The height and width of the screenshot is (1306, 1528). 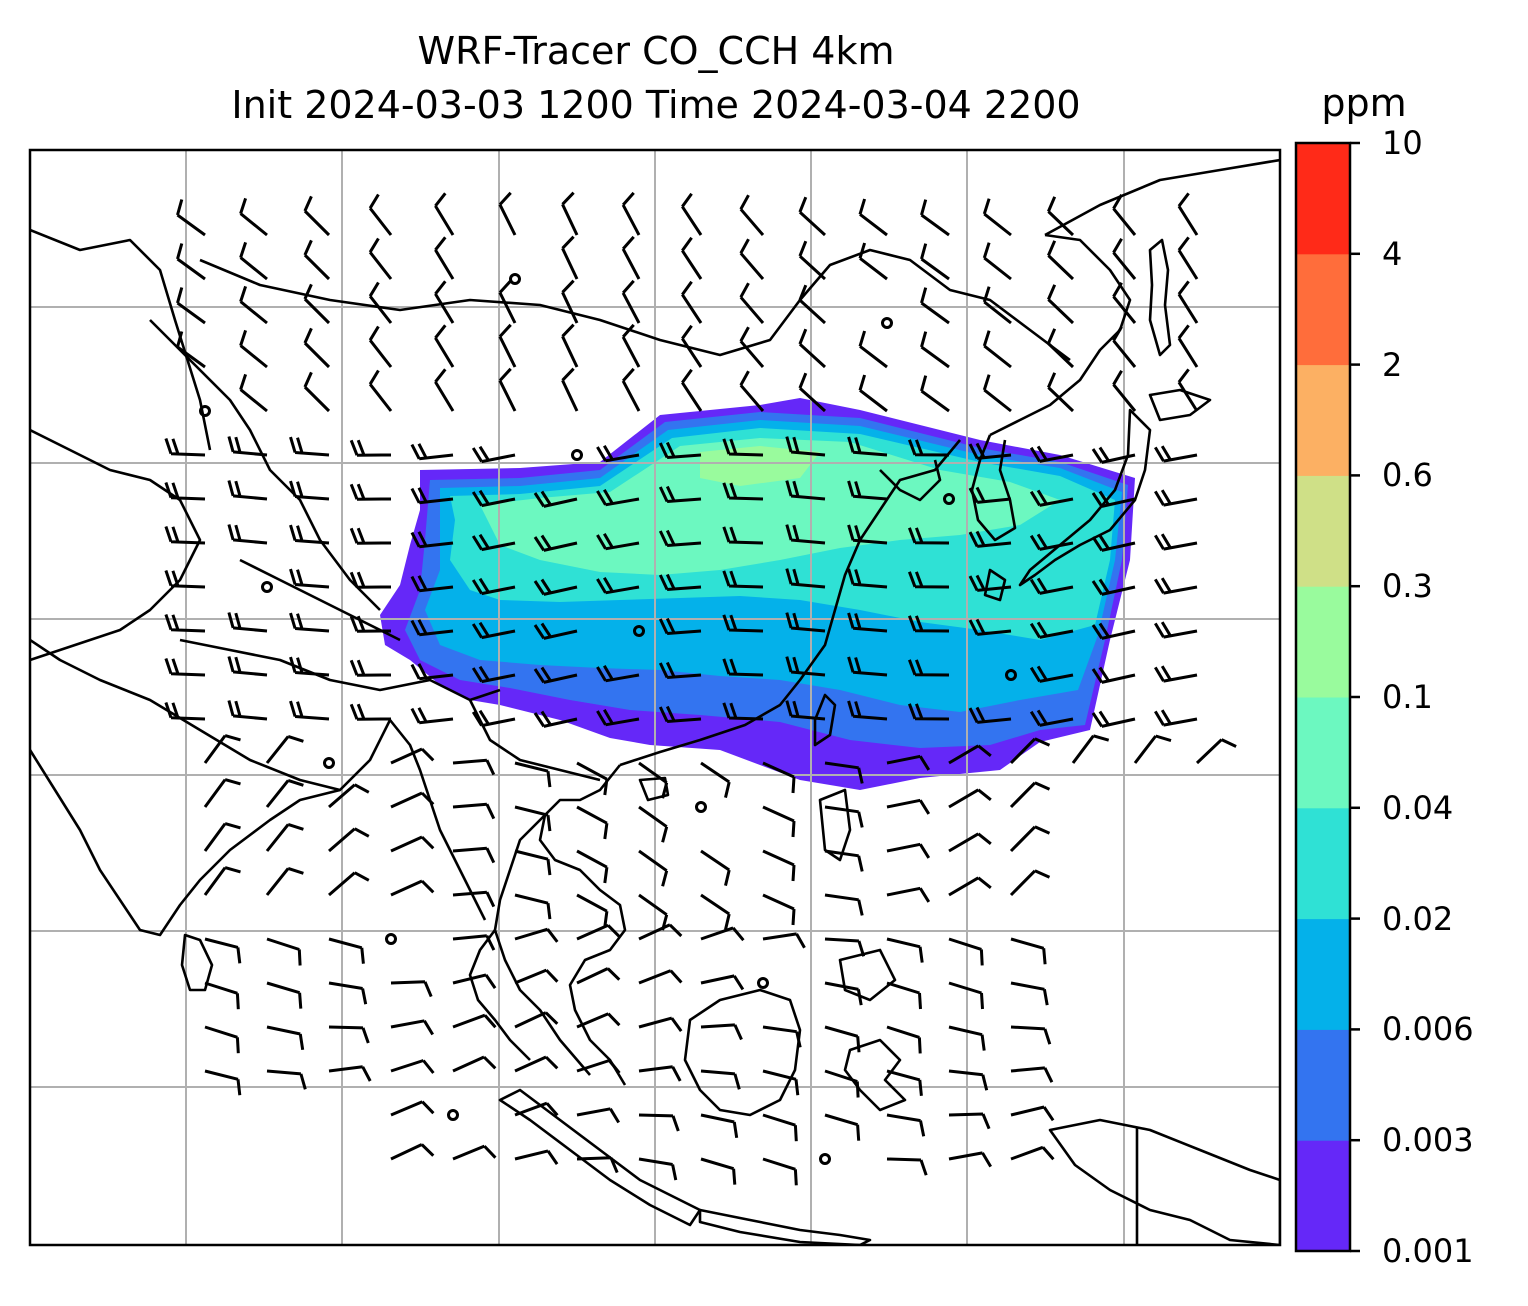 I want to click on border-himalaya, so click(x=340, y=670).